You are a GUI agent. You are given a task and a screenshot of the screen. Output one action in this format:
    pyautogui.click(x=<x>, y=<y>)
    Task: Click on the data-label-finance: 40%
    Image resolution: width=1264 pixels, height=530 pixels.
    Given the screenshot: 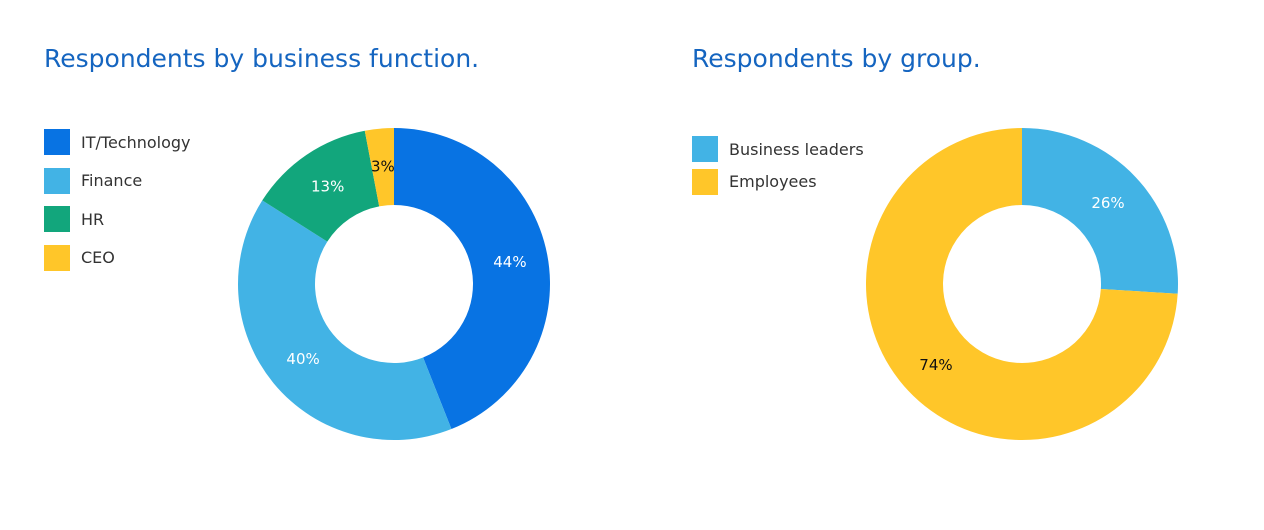 What is the action you would take?
    pyautogui.click(x=302, y=359)
    